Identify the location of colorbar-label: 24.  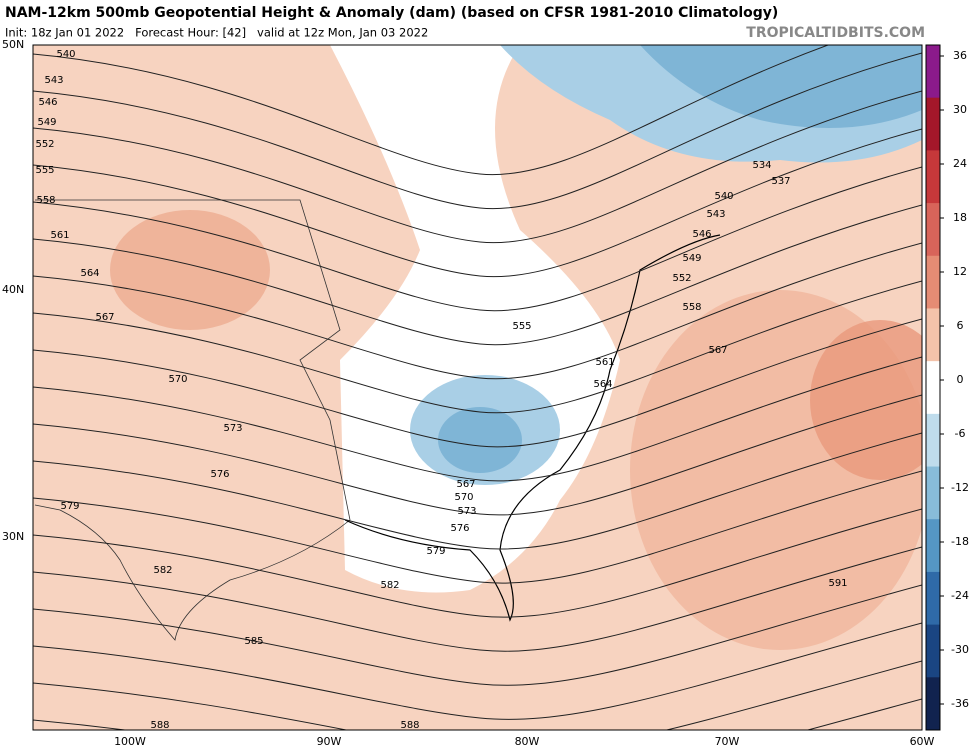
(960, 163).